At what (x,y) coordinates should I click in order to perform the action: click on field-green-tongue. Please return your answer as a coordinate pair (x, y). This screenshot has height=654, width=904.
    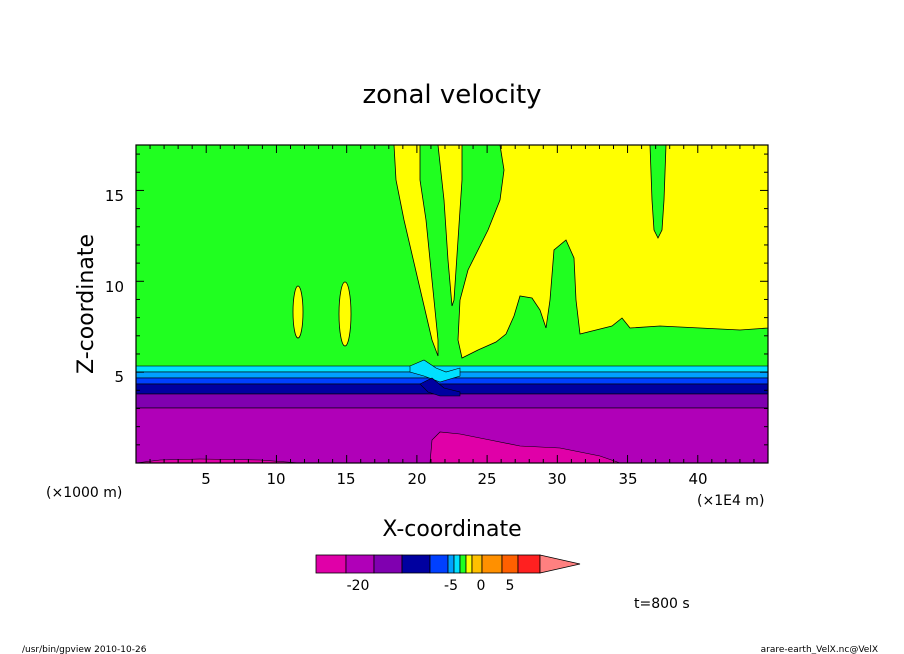
    Looking at the image, I should click on (658, 191).